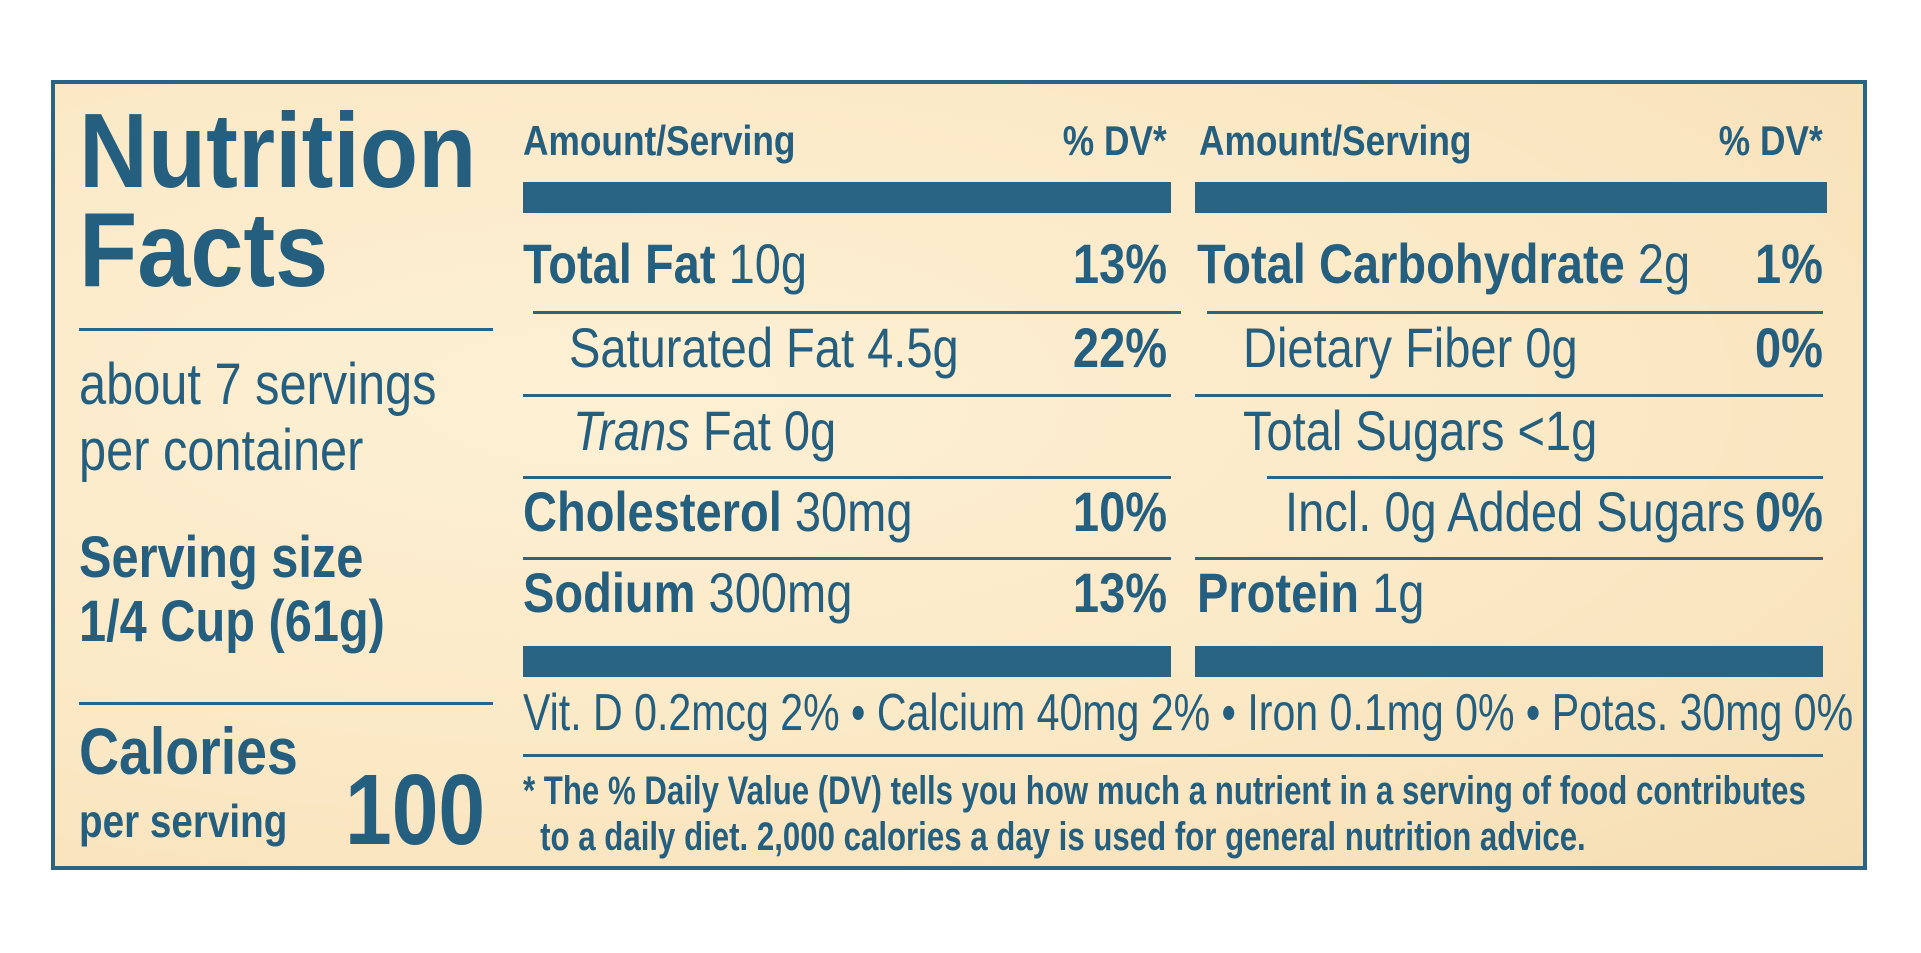  What do you see at coordinates (1311, 592) in the screenshot?
I see `nutrient-protein: Protein 1g` at bounding box center [1311, 592].